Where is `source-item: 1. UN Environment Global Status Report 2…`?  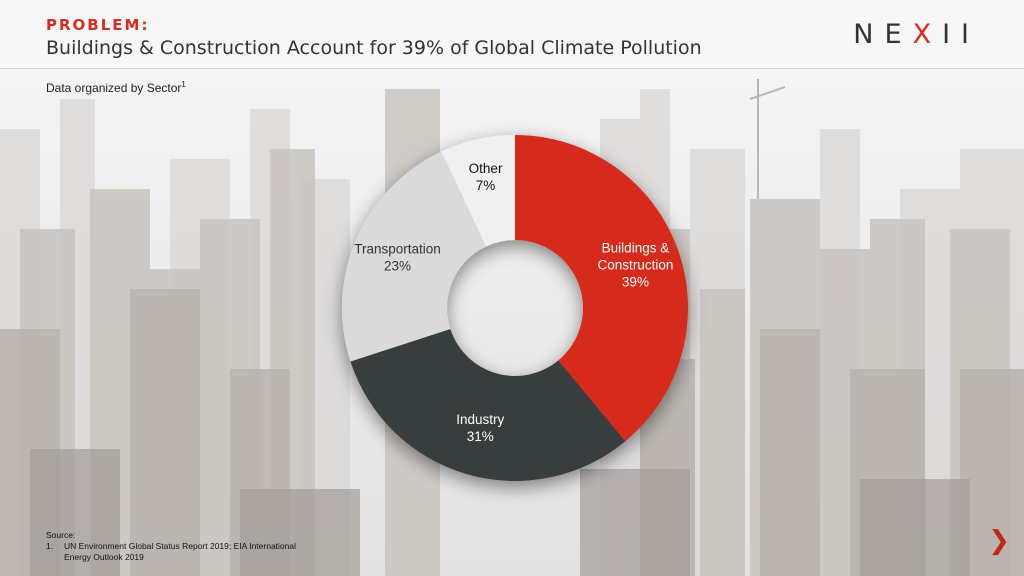 source-item: 1. UN Environment Global Status Report 2… is located at coordinates (185, 552).